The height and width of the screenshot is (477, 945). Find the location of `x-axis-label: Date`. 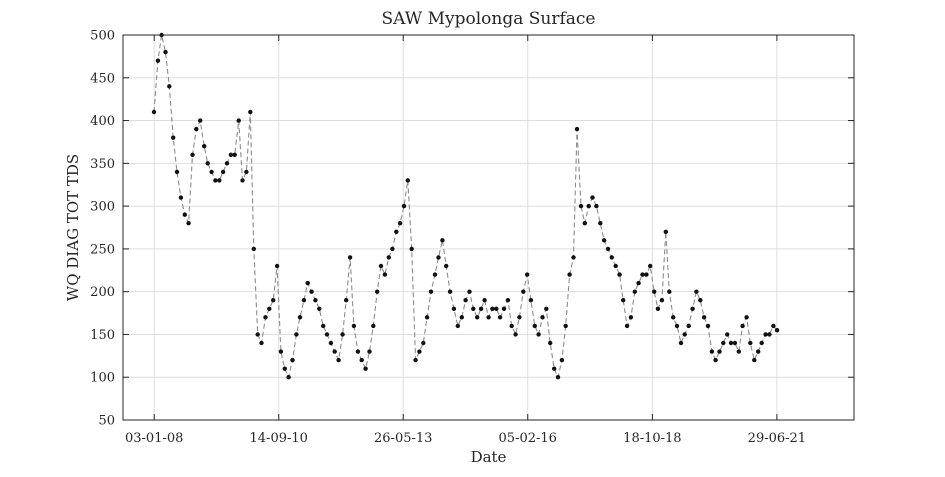

x-axis-label: Date is located at coordinates (489, 457).